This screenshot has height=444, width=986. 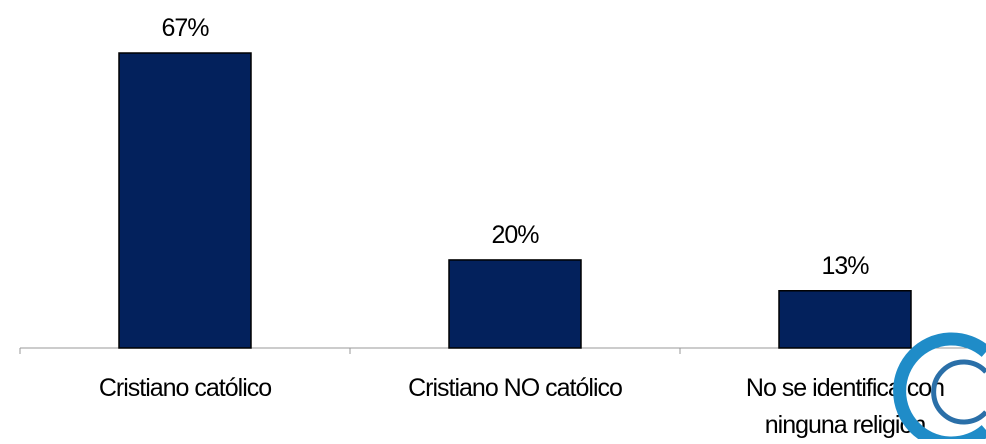 What do you see at coordinates (845, 266) in the screenshot?
I see `data-label-3: 13%` at bounding box center [845, 266].